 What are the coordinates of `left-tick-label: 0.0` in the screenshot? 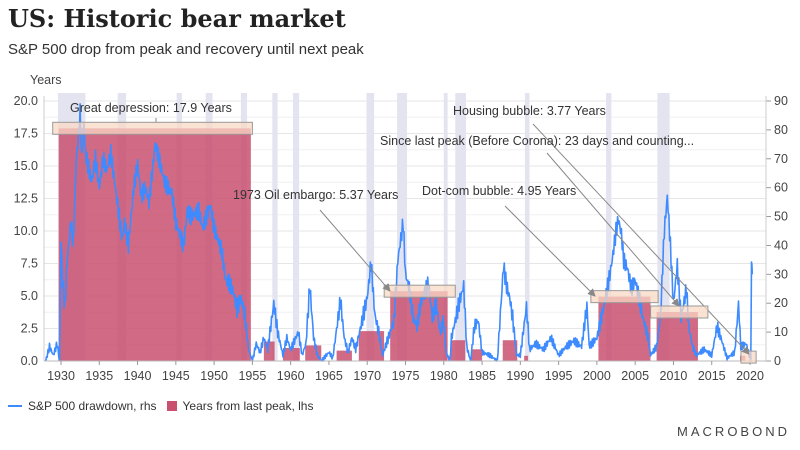 It's located at (29, 361).